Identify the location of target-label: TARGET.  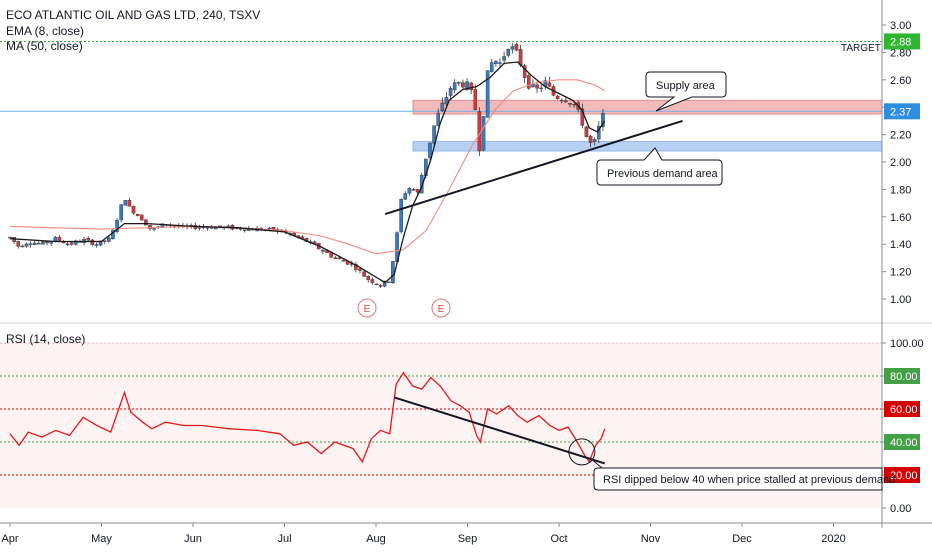
(861, 48).